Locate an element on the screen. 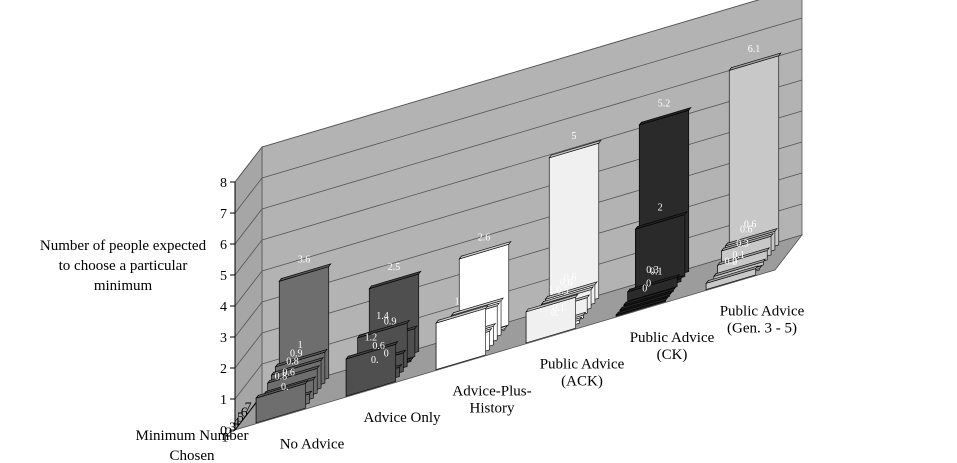 The height and width of the screenshot is (463, 957). y-tick-label: 3 is located at coordinates (223, 338).